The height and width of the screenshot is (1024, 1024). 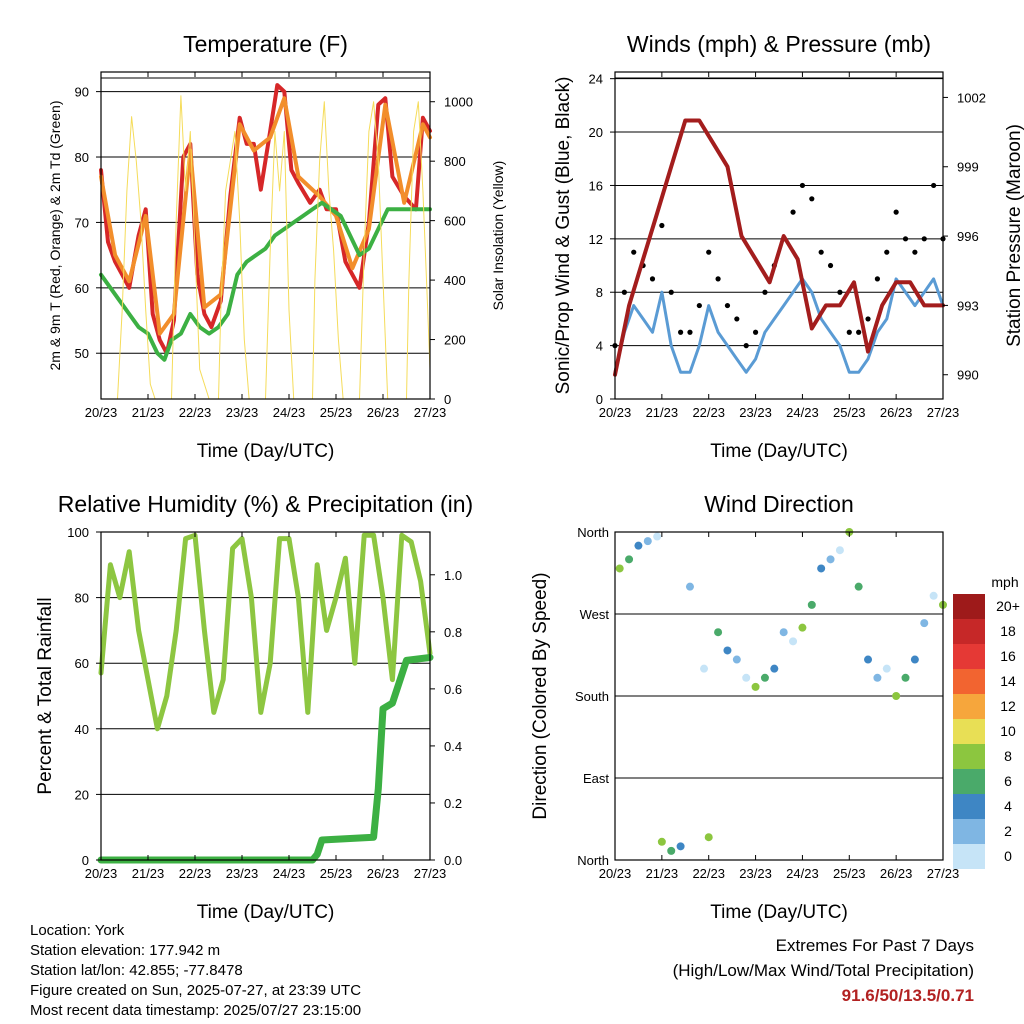 I want to click on y-tick-label: 80, so click(x=82, y=598).